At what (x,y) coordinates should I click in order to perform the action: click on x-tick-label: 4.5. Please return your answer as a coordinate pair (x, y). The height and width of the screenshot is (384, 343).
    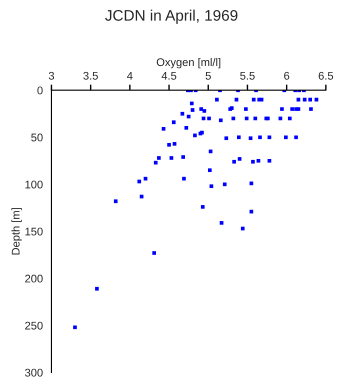
    Looking at the image, I should click on (169, 76).